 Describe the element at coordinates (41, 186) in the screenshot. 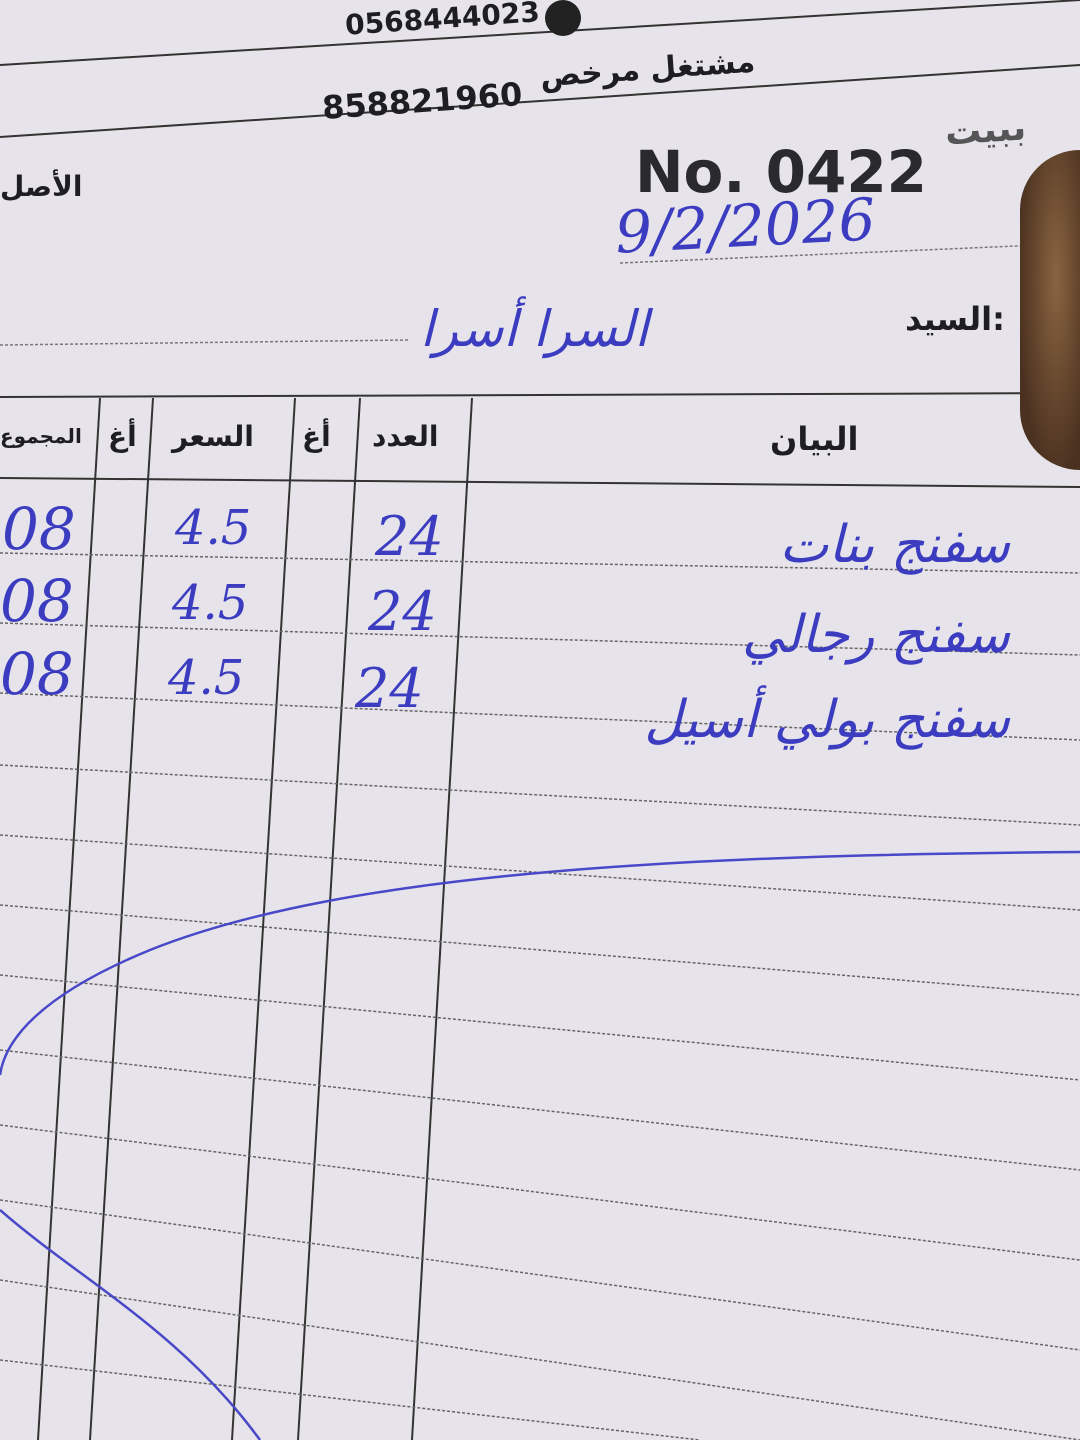

I see `partial-original-label: الأصل` at that location.